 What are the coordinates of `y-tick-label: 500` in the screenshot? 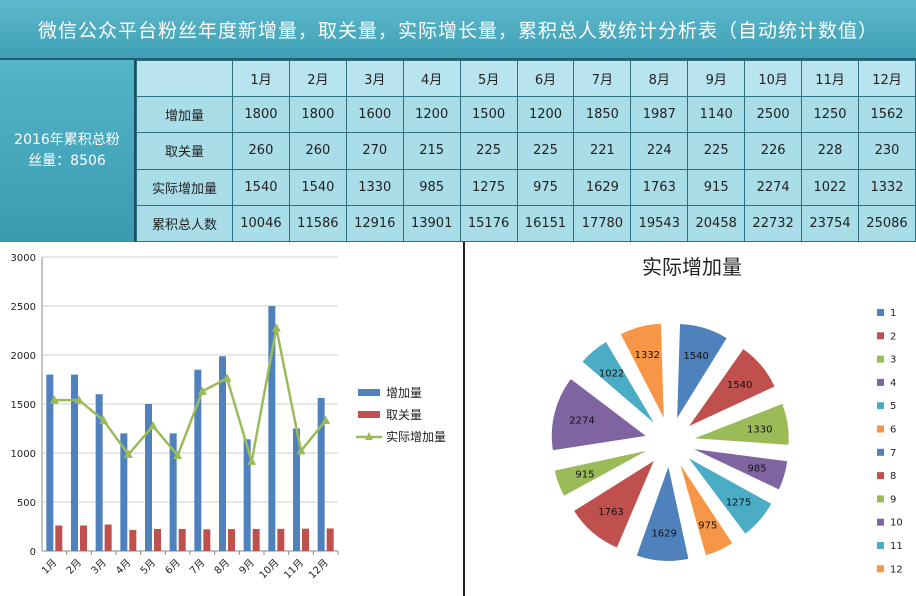 It's located at (26, 503).